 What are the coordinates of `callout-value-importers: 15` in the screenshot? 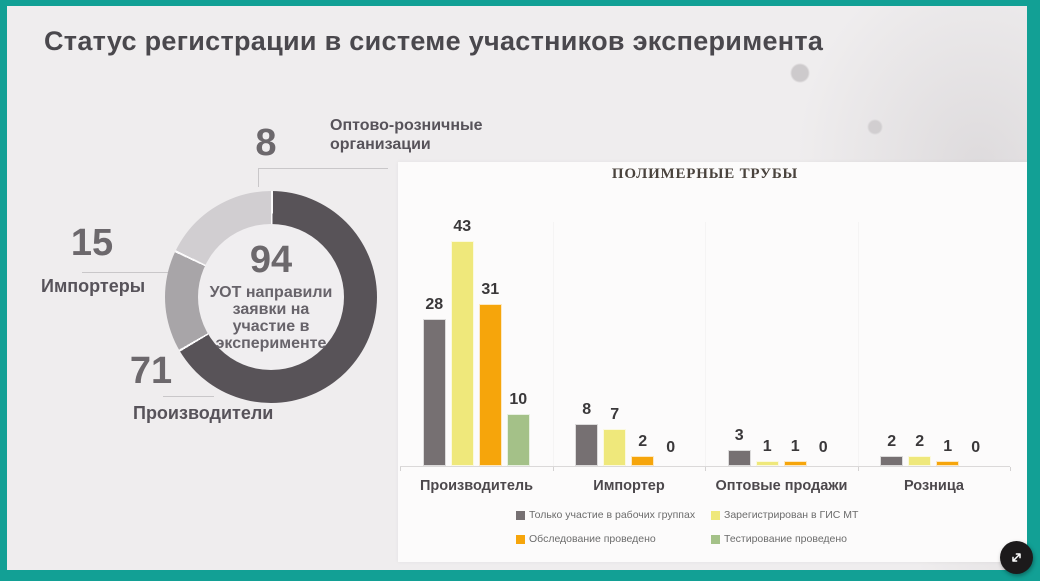 It's located at (92, 243).